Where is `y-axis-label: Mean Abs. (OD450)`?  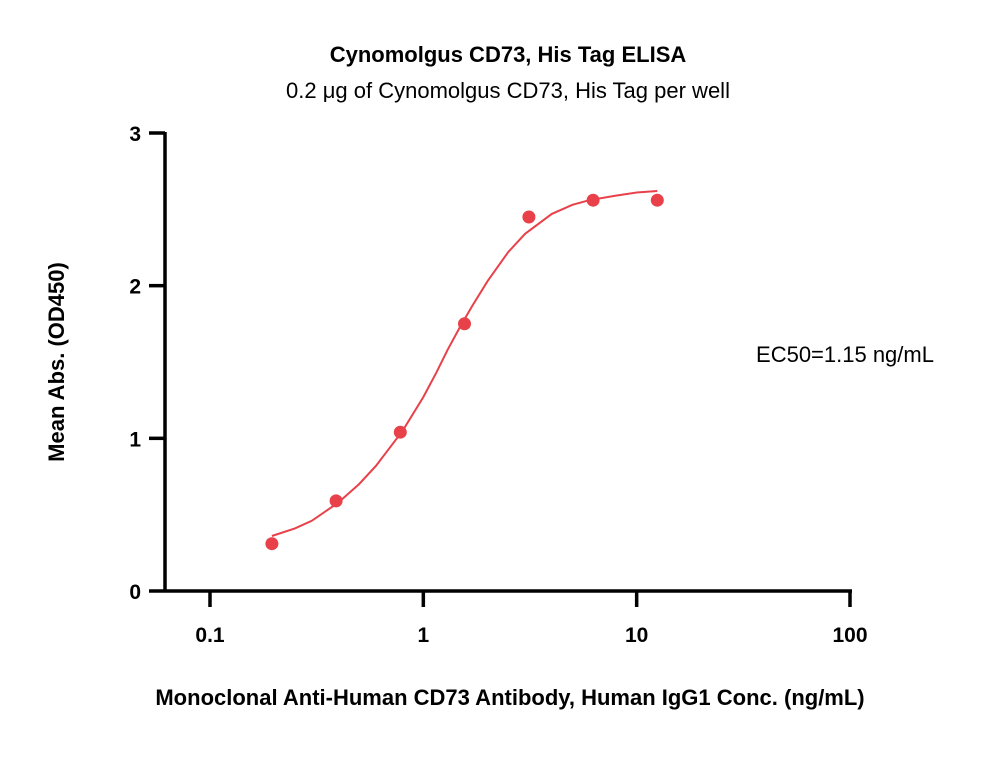 y-axis-label: Mean Abs. (OD450) is located at coordinates (56, 362).